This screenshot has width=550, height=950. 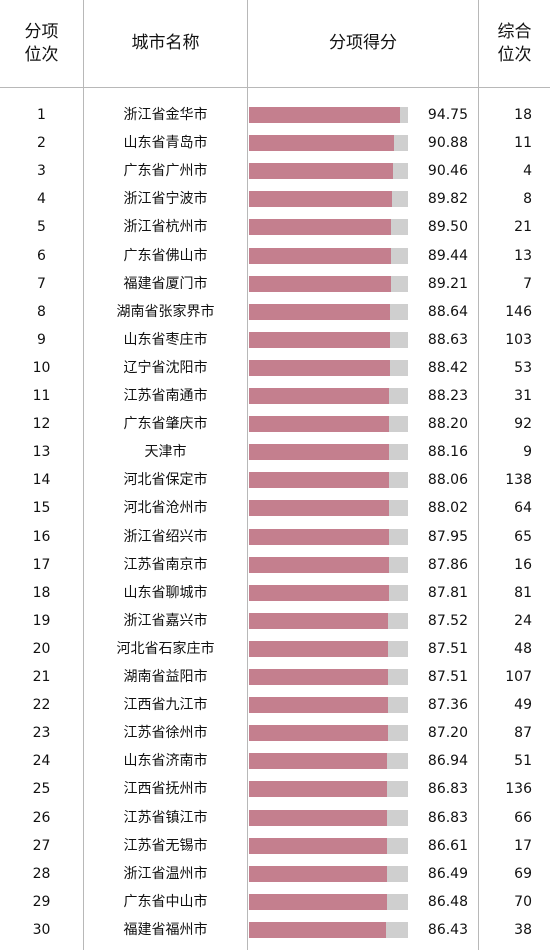 I want to click on overall-rank-cell: 31, so click(x=523, y=396).